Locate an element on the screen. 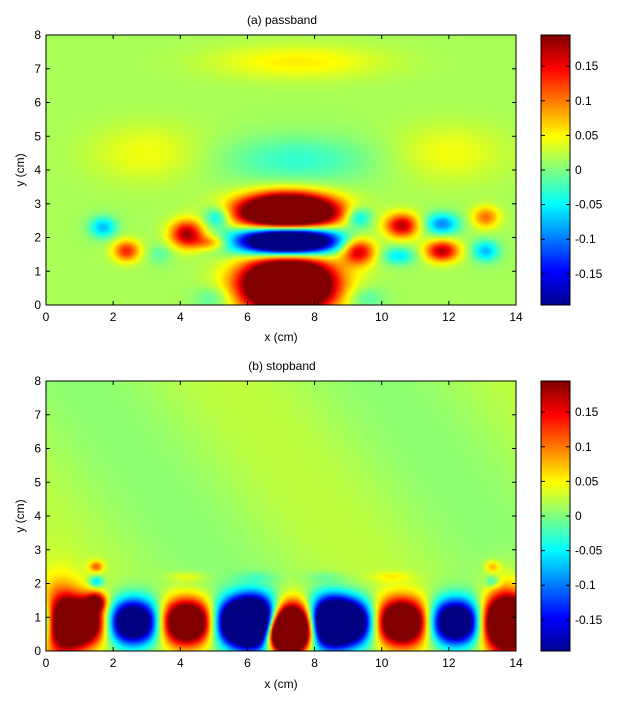 Image resolution: width=623 pixels, height=705 pixels. chart-title: (b) stopband is located at coordinates (281, 366).